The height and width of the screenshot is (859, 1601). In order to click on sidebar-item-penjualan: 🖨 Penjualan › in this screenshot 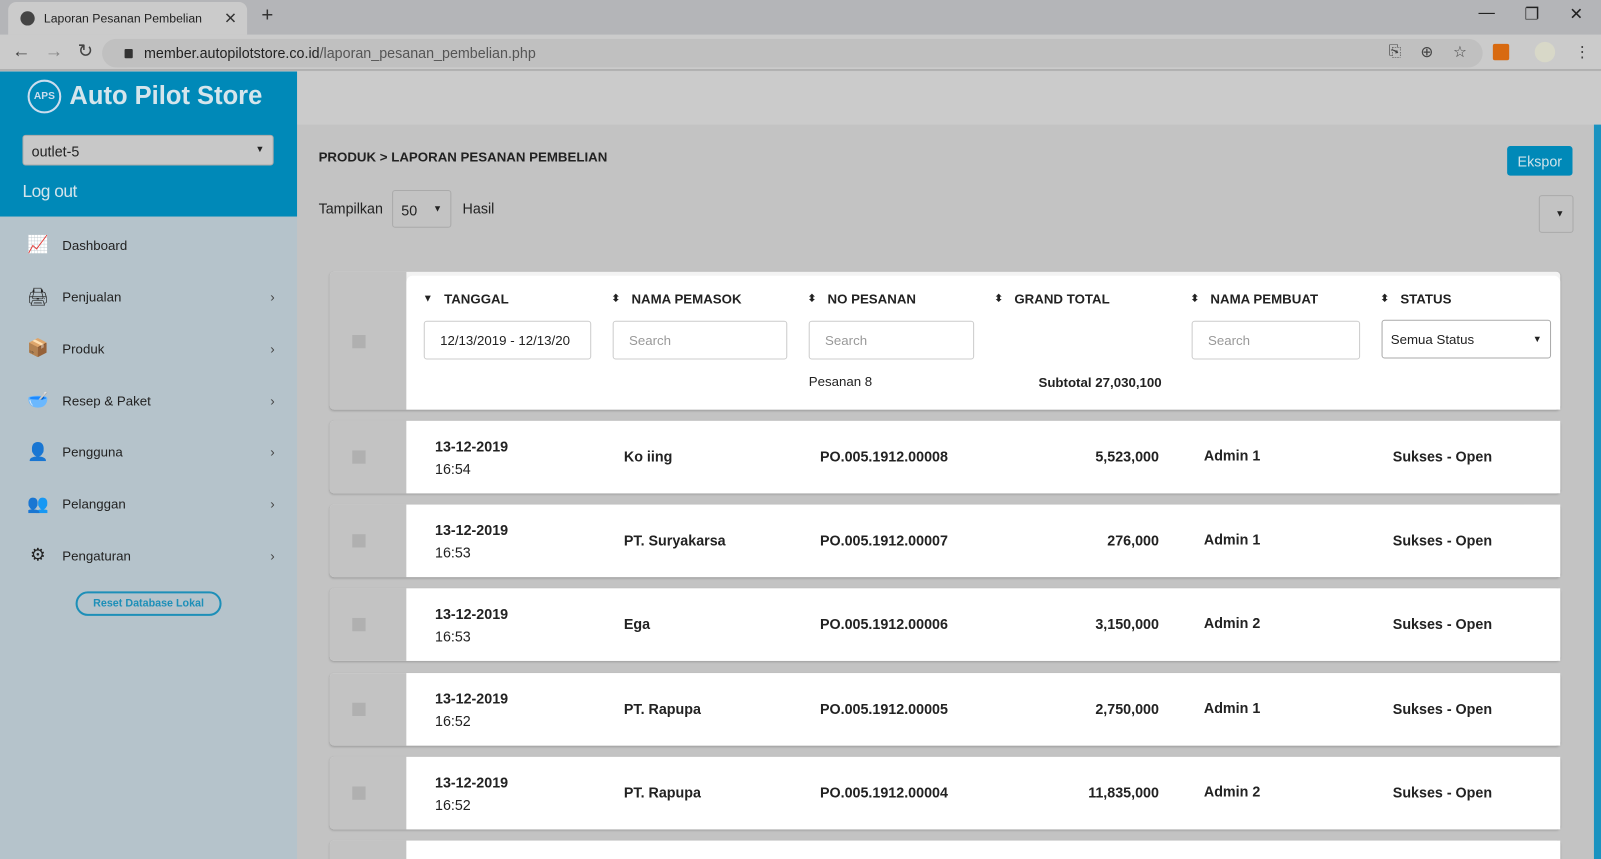, I will do `click(148, 296)`.